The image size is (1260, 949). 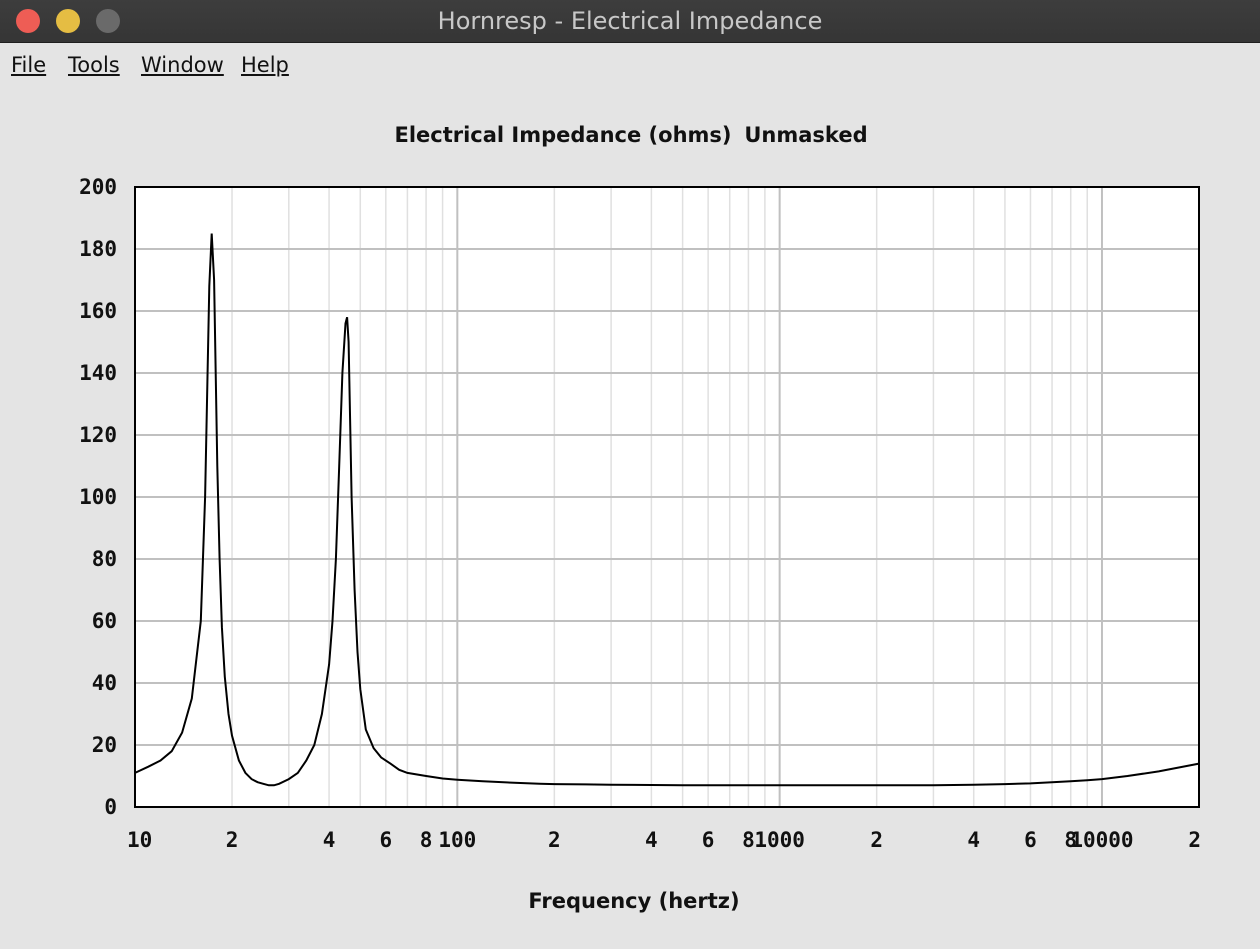 I want to click on chart-title: Electrical Impedance (ohms), so click(x=562, y=135).